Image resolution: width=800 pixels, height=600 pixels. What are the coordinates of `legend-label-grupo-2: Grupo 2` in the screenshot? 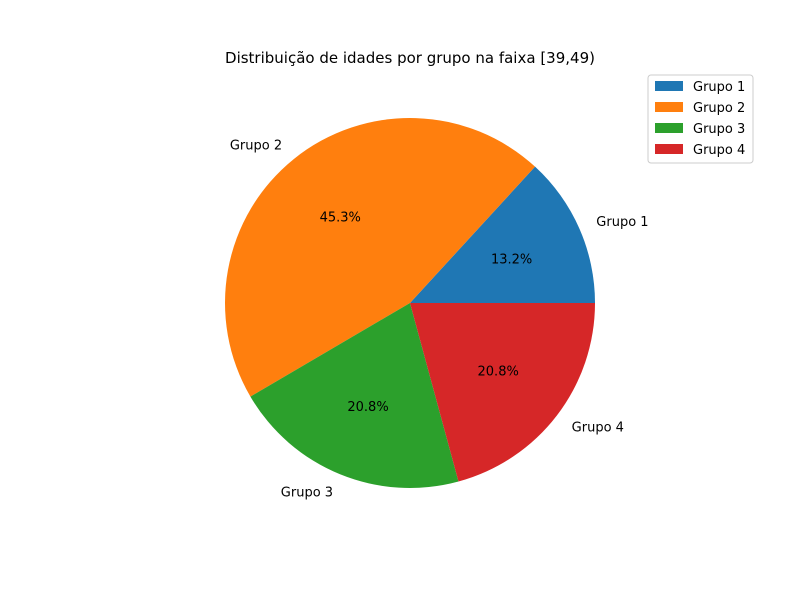 It's located at (719, 108).